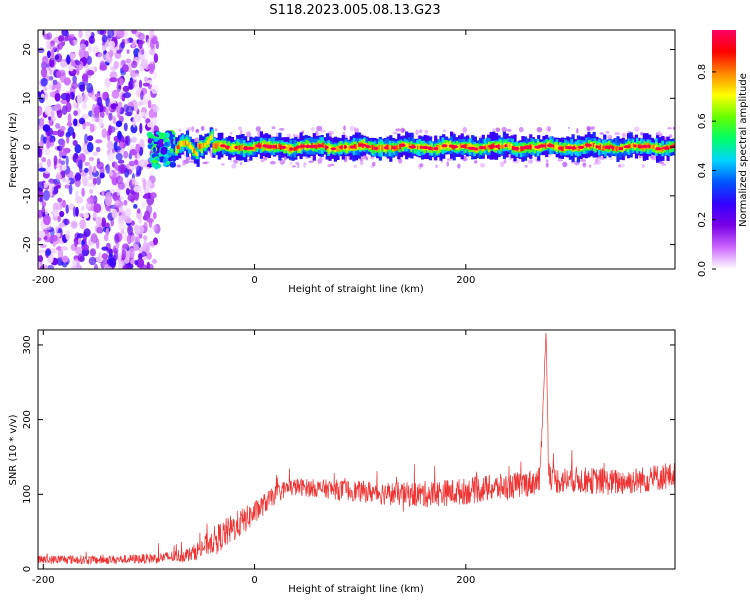 This screenshot has width=750, height=600. I want to click on y-tick-label: -20, so click(27, 244).